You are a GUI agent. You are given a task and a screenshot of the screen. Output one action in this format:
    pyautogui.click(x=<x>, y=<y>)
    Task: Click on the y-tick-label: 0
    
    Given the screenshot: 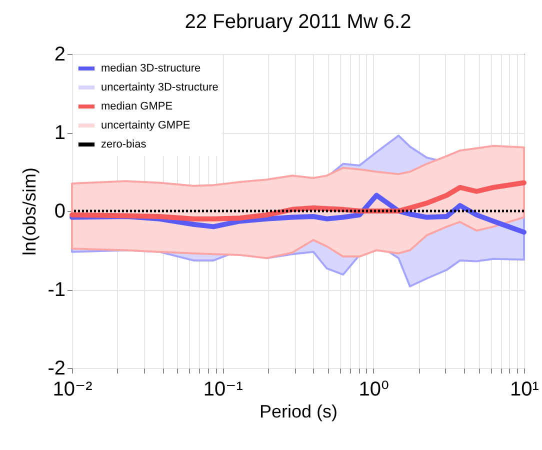 What is the action you would take?
    pyautogui.click(x=60, y=211)
    